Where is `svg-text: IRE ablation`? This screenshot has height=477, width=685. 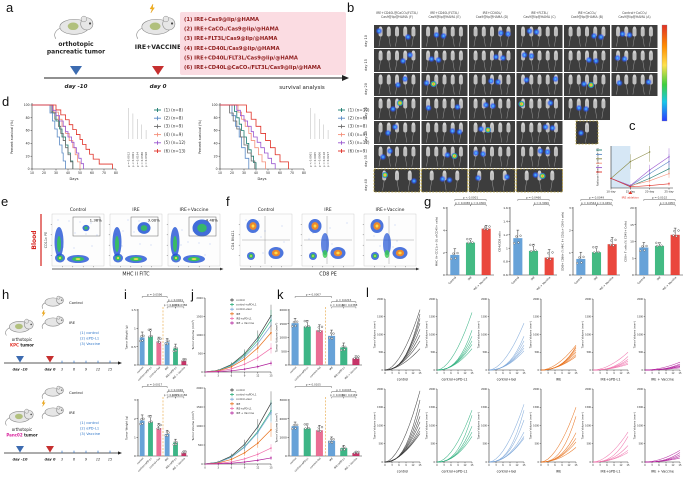
svg-text: IRE ablation is located at coordinates (630, 198).